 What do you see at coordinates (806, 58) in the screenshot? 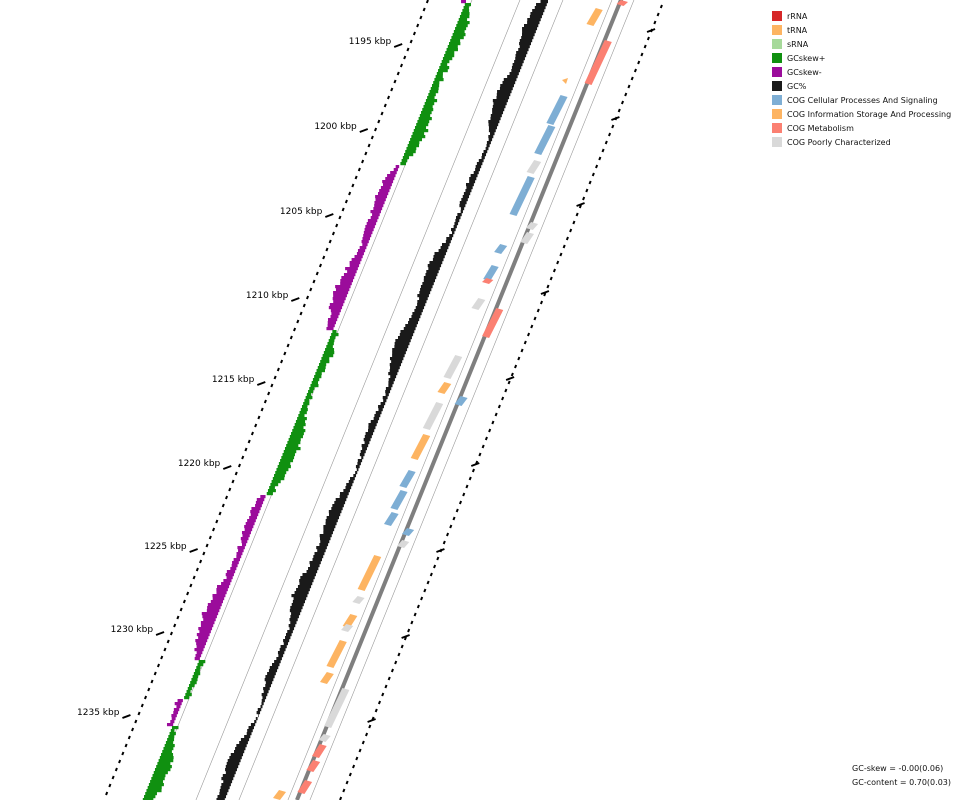
I see `legend-label: GCskew+` at bounding box center [806, 58].